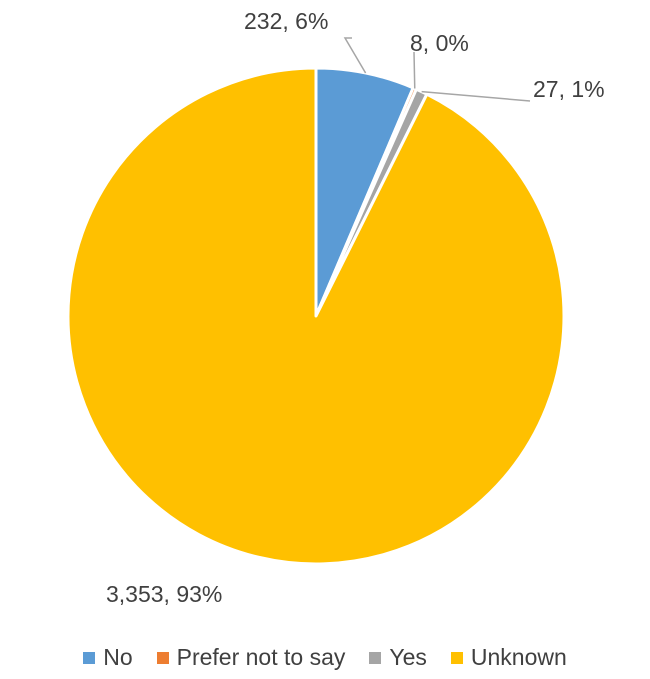 The width and height of the screenshot is (650, 679). What do you see at coordinates (414, 70) in the screenshot?
I see `leader-line-prefer-not-to-say` at bounding box center [414, 70].